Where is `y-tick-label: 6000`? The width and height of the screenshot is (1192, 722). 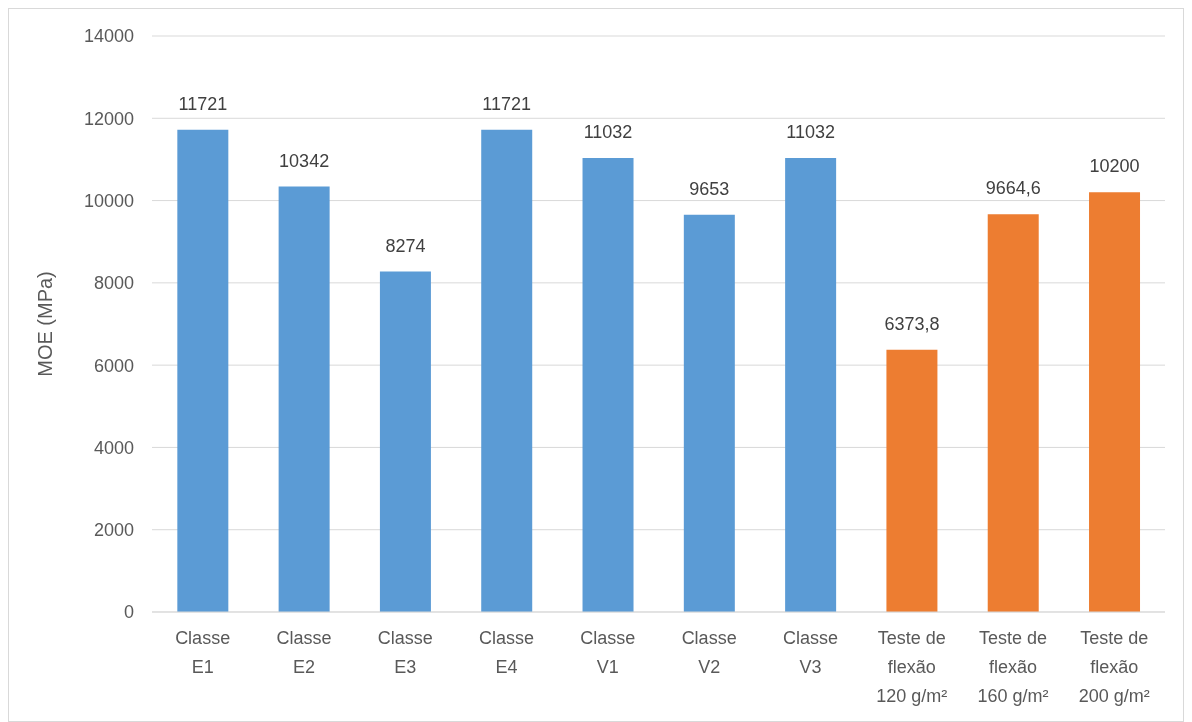
y-tick-label: 6000 is located at coordinates (113, 365).